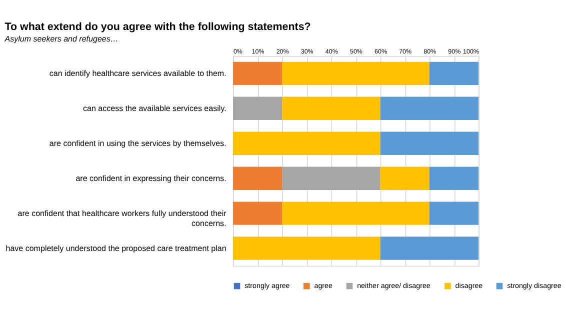 The height and width of the screenshot is (329, 566). I want to click on y-tick-label: are confident that healthcare workers fully understood their concerns., so click(122, 218).